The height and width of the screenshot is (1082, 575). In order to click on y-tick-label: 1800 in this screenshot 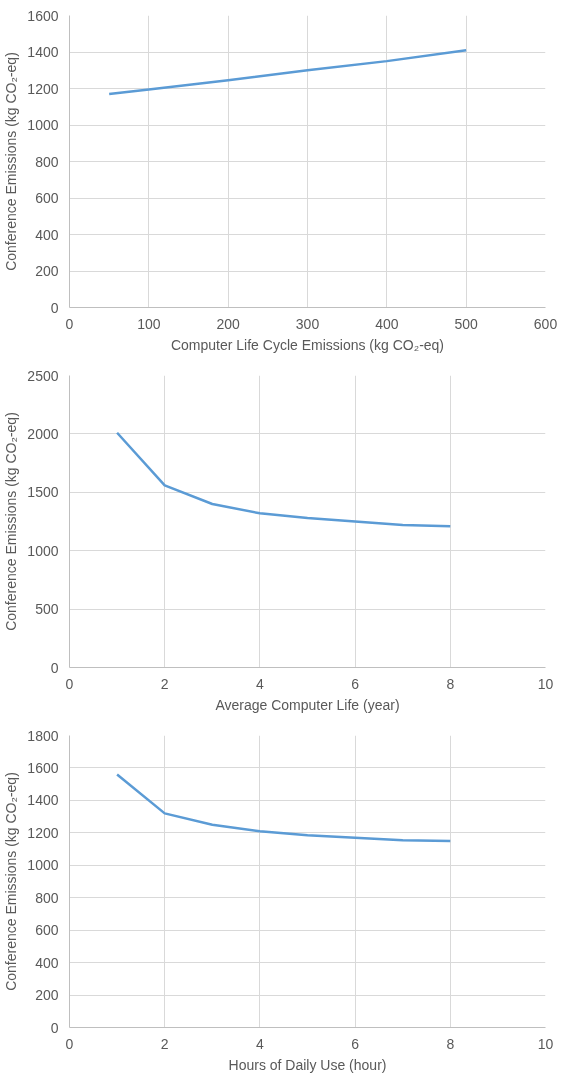, I will do `click(43, 735)`.